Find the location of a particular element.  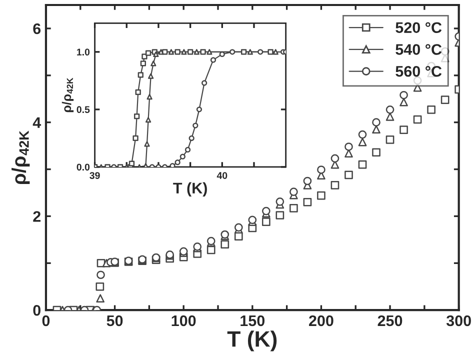

y-tick-label: 1.0 is located at coordinates (83, 52).